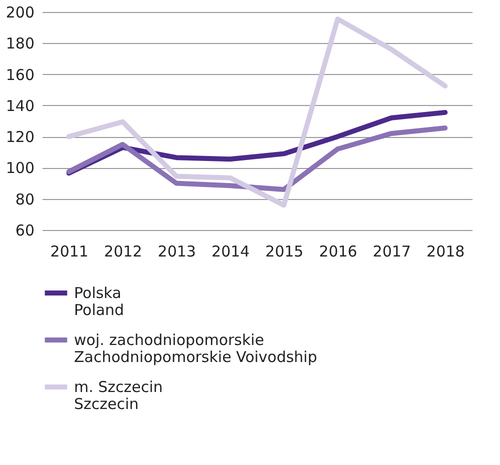 The height and width of the screenshot is (465, 500). Describe the element at coordinates (20, 13) in the screenshot. I see `y-tick-label: 200` at that location.